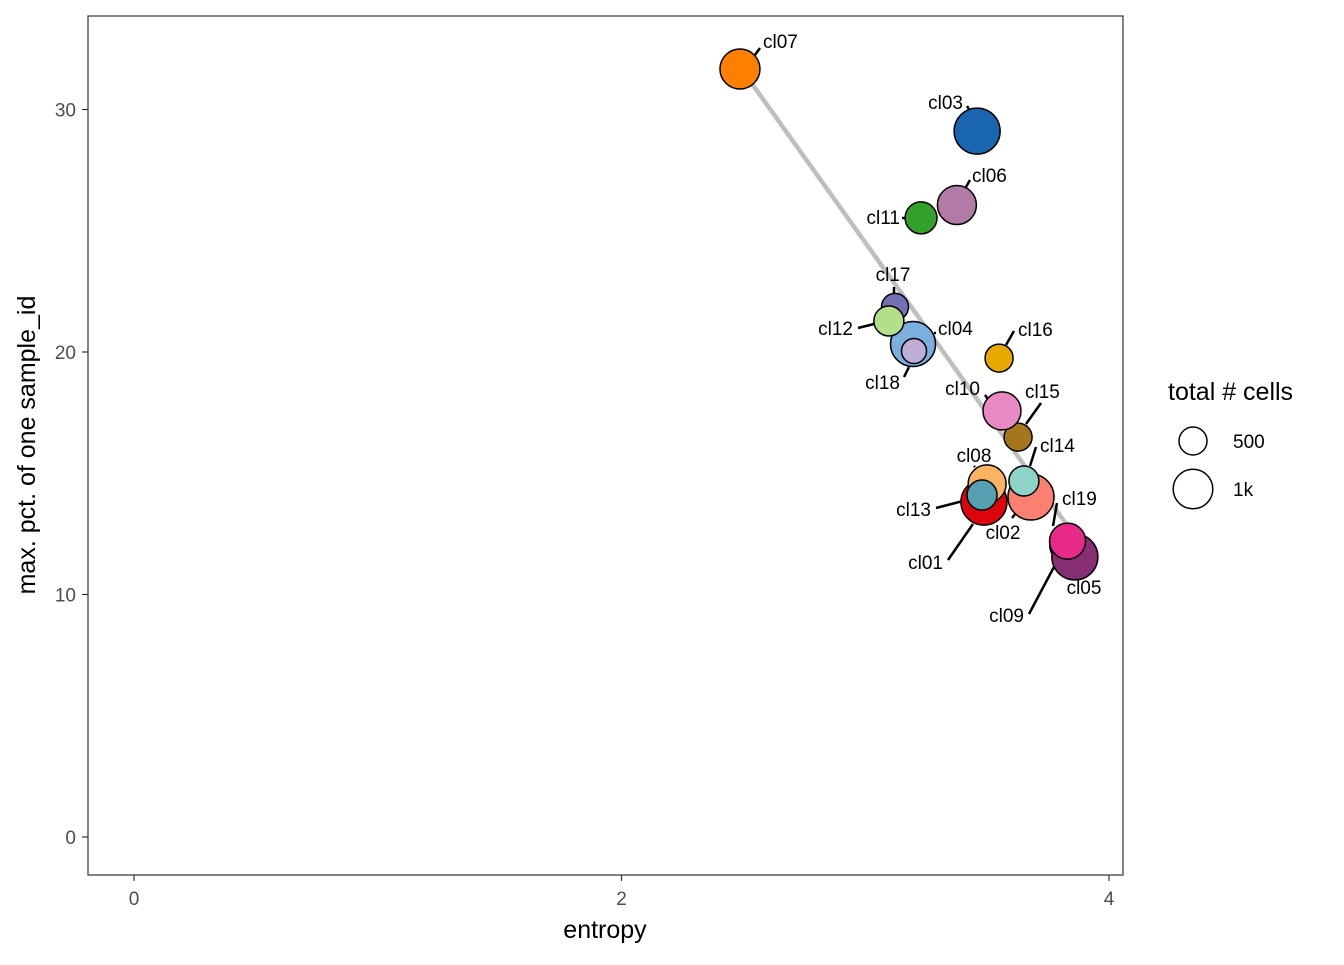 Image resolution: width=1344 pixels, height=965 pixels. What do you see at coordinates (962, 389) in the screenshot?
I see `point-label-cl10: cl10` at bounding box center [962, 389].